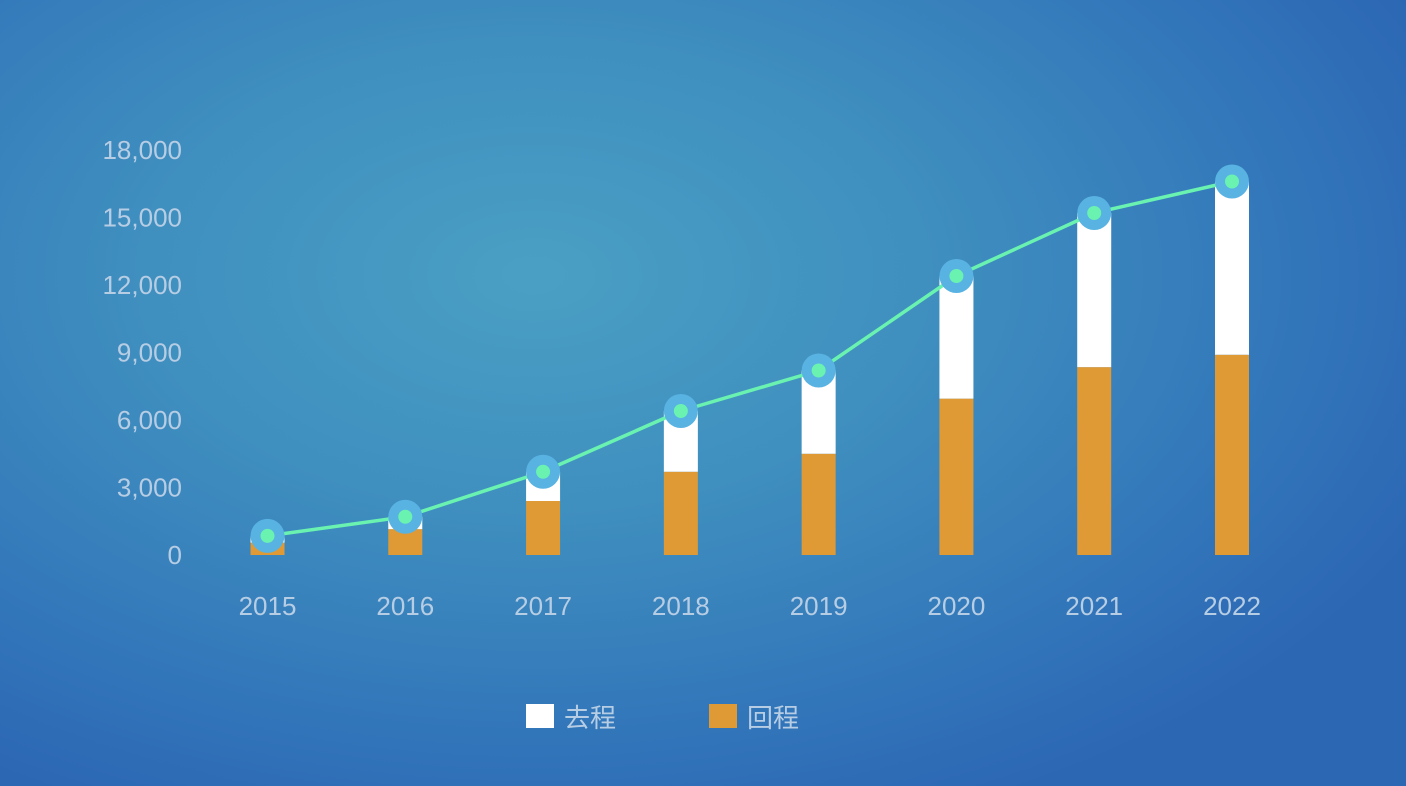  I want to click on legend-label-return: 回程, so click(773, 718).